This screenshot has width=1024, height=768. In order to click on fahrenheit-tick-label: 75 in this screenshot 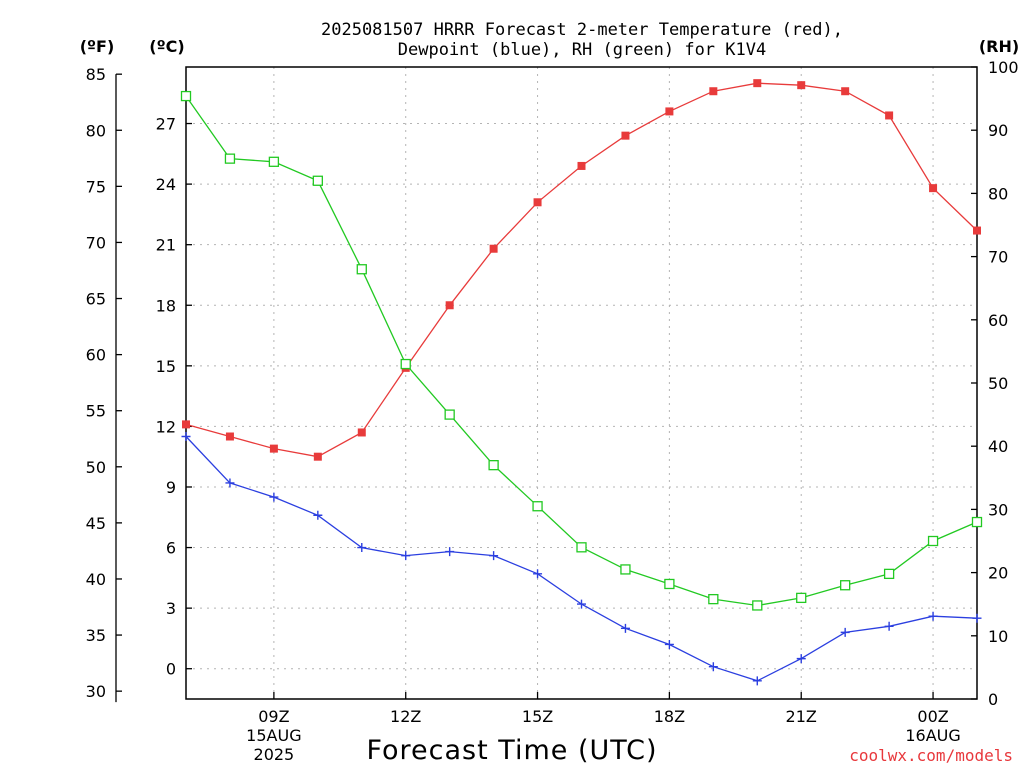, I will do `click(96, 186)`.